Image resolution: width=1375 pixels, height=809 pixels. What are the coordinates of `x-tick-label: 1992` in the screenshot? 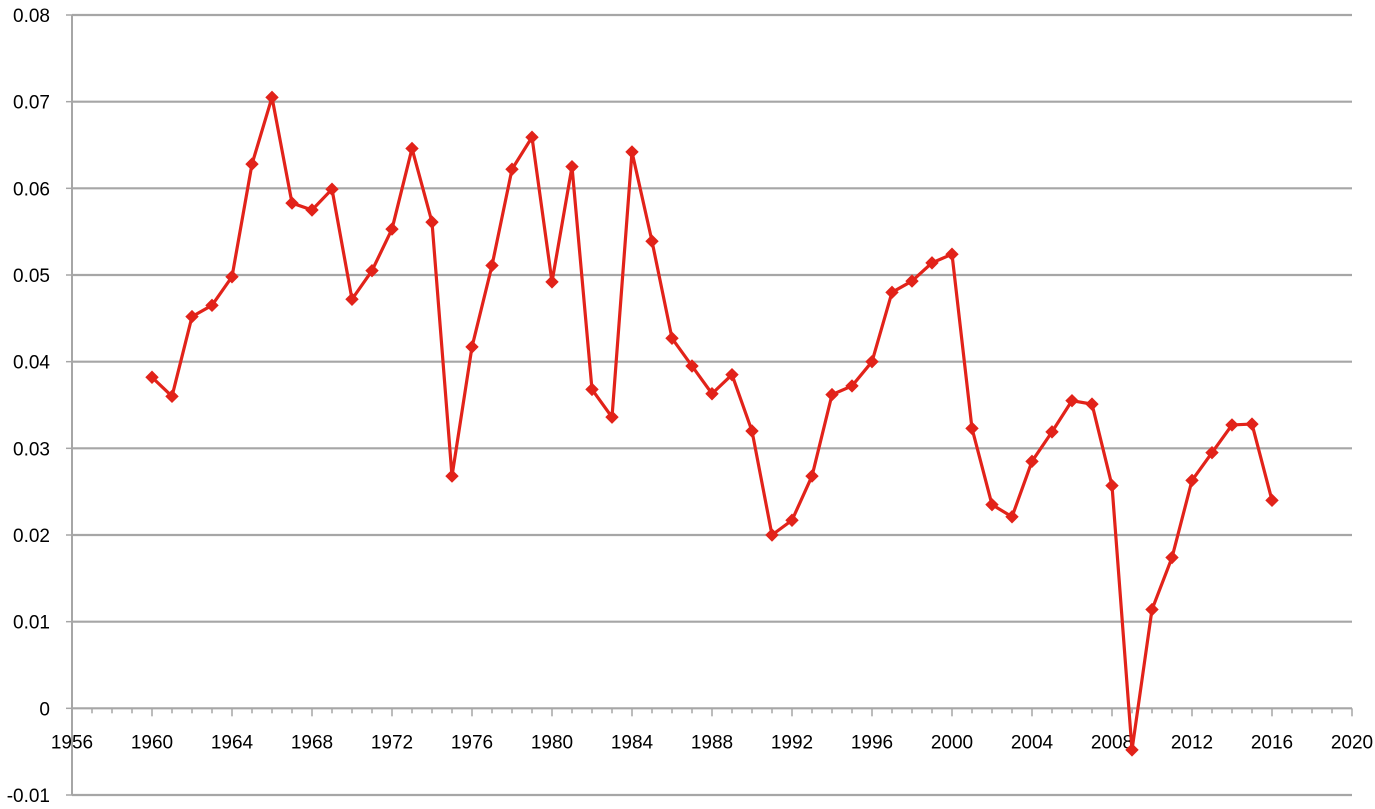 It's located at (792, 742).